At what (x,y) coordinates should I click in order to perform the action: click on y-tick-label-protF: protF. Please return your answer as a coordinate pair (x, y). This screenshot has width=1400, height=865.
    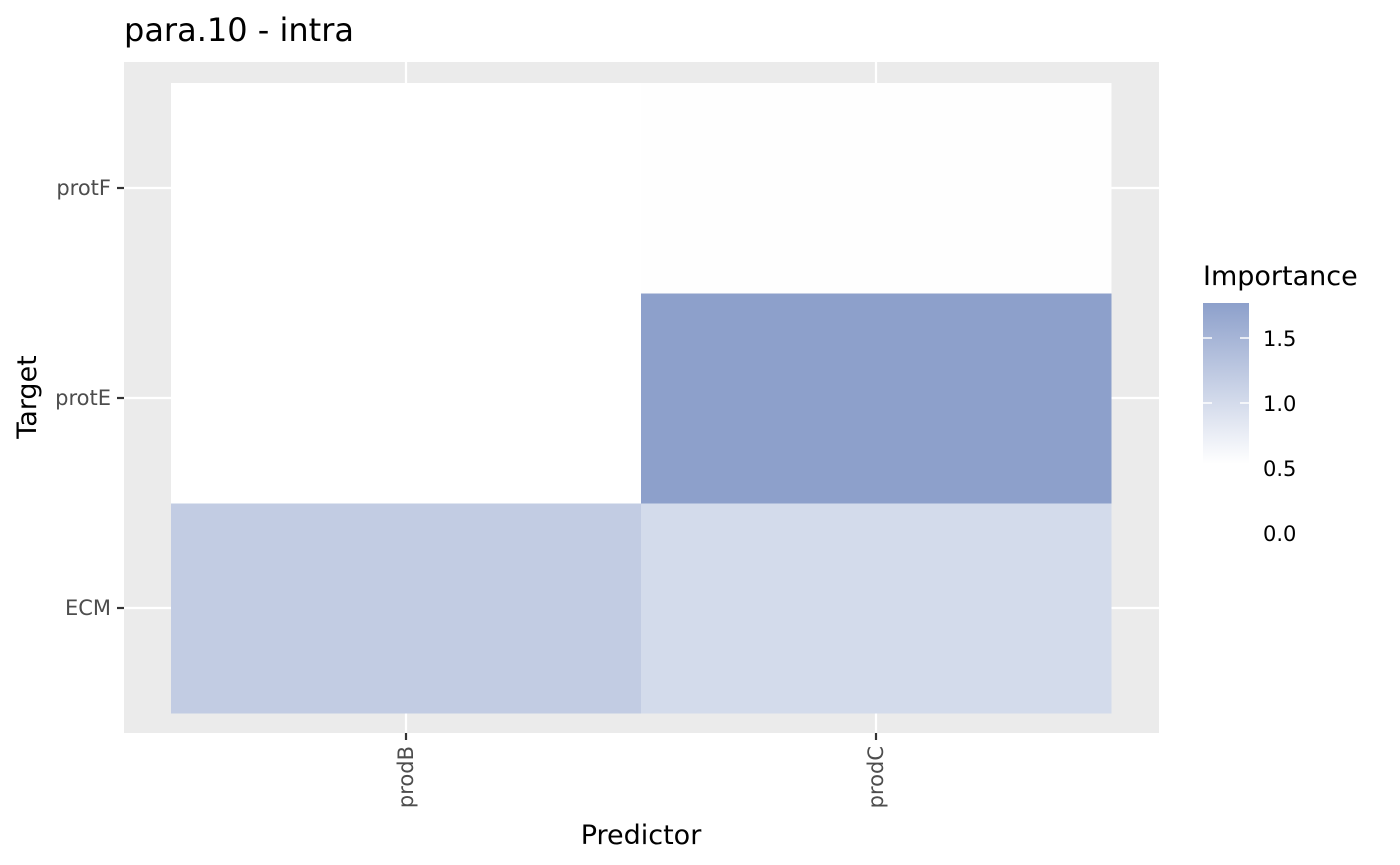
    Looking at the image, I should click on (83, 188).